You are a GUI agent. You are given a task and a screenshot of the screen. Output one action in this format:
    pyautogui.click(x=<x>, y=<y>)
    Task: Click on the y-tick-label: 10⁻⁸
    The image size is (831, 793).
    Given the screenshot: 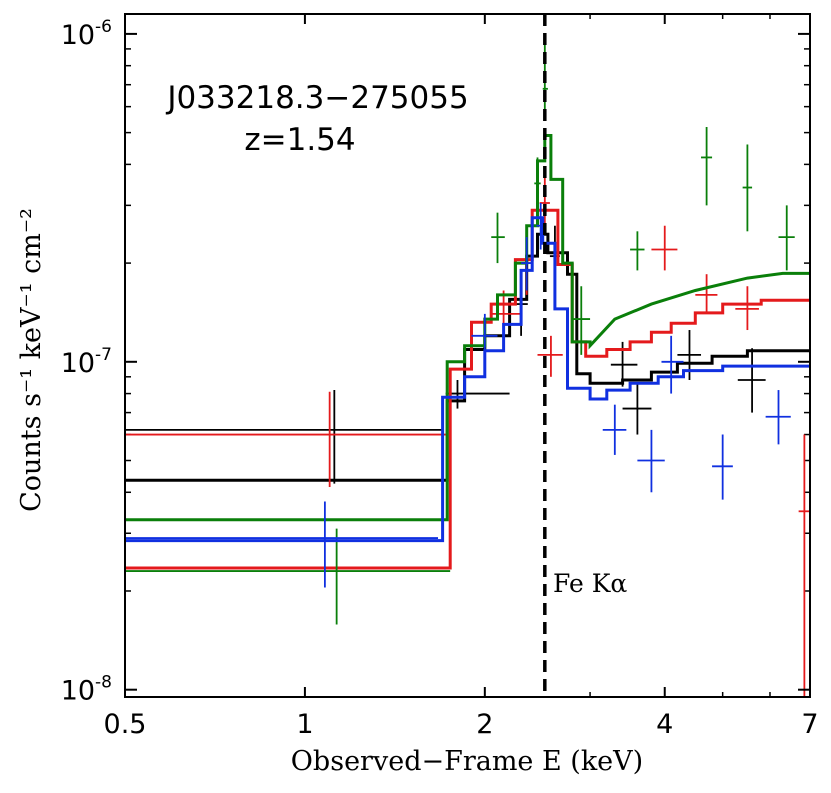 What is the action you would take?
    pyautogui.click(x=86, y=690)
    